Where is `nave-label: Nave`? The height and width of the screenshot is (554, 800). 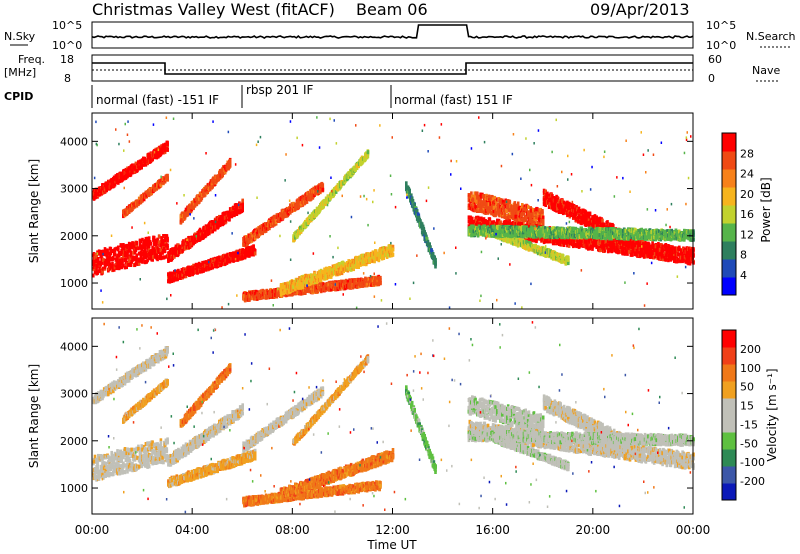
nave-label: Nave is located at coordinates (766, 70).